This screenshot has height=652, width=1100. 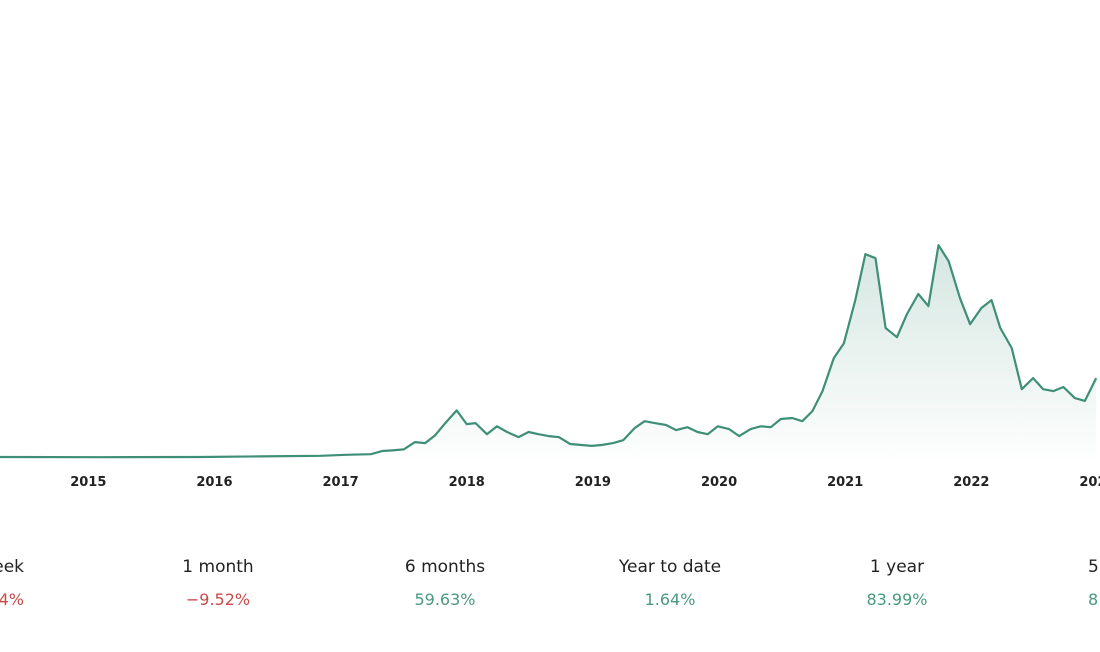 What do you see at coordinates (218, 599) in the screenshot?
I see `stat-value: −9.52%` at bounding box center [218, 599].